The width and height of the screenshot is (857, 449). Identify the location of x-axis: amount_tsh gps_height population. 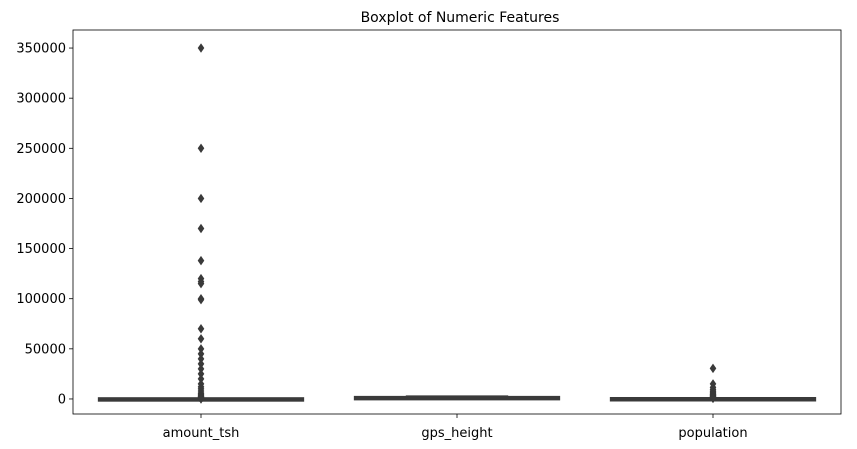
(455, 427).